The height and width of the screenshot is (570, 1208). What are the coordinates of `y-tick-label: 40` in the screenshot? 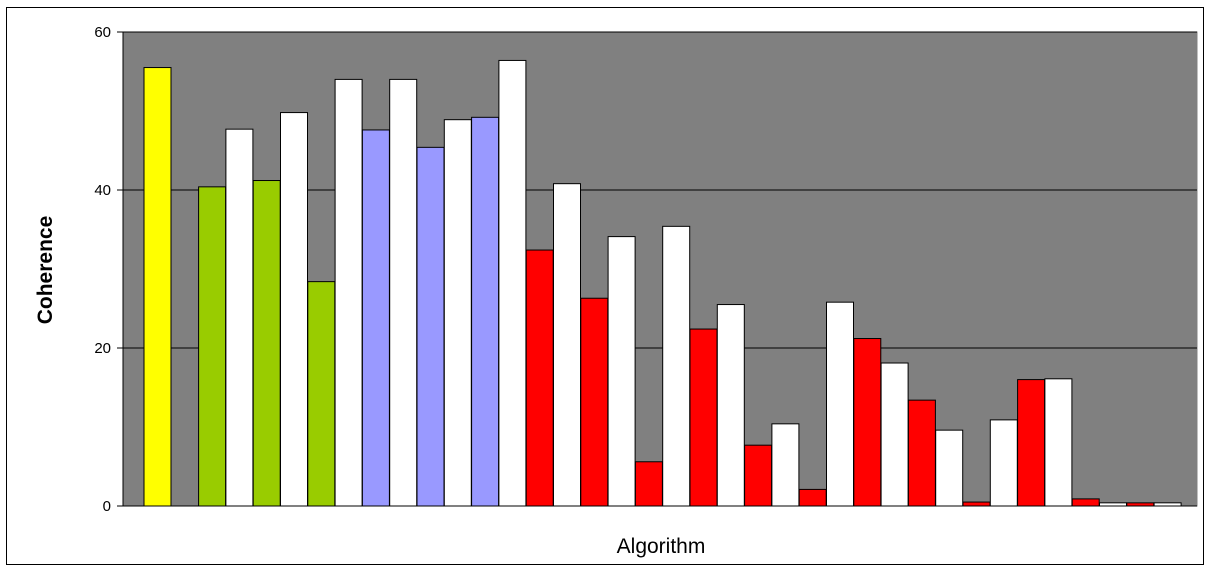 It's located at (102, 190).